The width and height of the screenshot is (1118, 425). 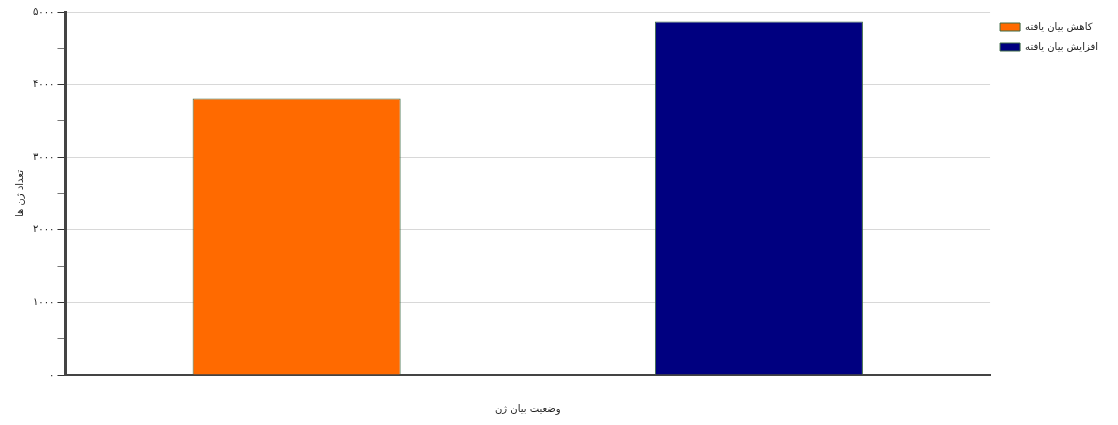 I want to click on x-axis-title: وضعیت بیان ژن, so click(x=527, y=408).